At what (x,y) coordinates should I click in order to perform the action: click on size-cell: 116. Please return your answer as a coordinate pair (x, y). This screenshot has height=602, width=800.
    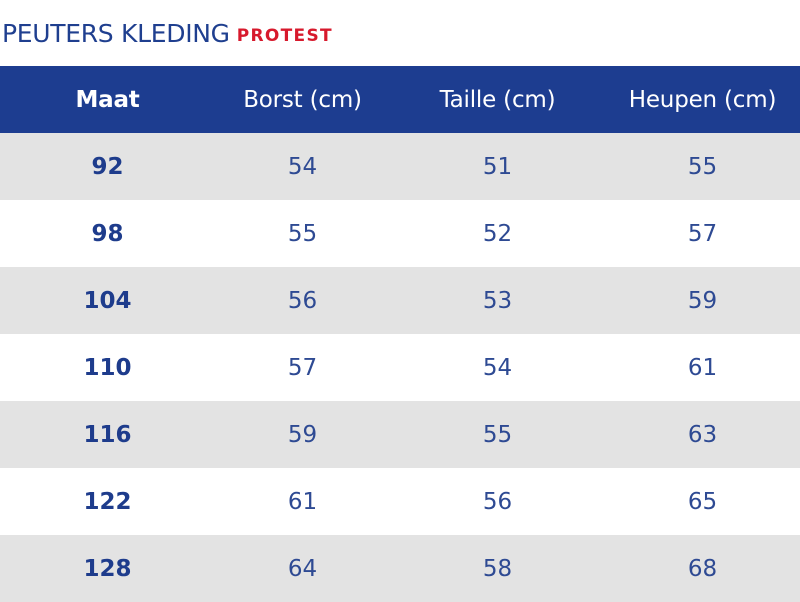
    Looking at the image, I should click on (107, 434).